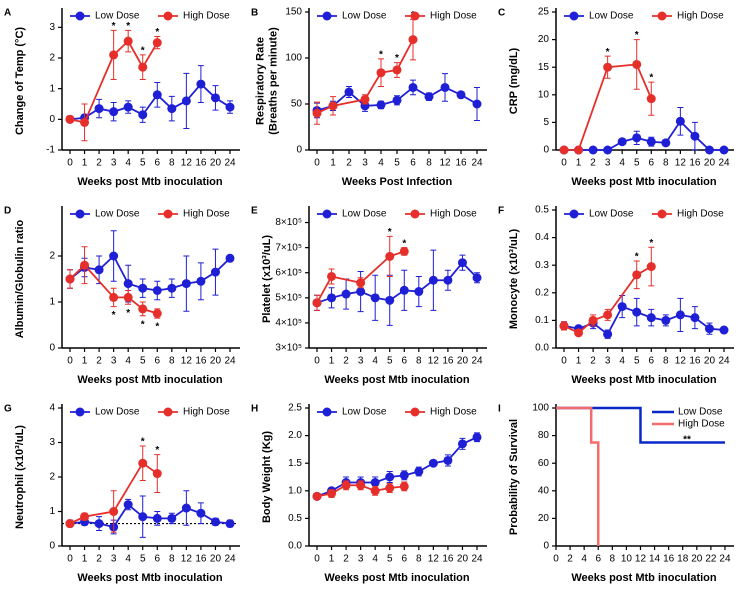  Describe the element at coordinates (477, 559) in the screenshot. I see `x-tick-label: 24` at that location.